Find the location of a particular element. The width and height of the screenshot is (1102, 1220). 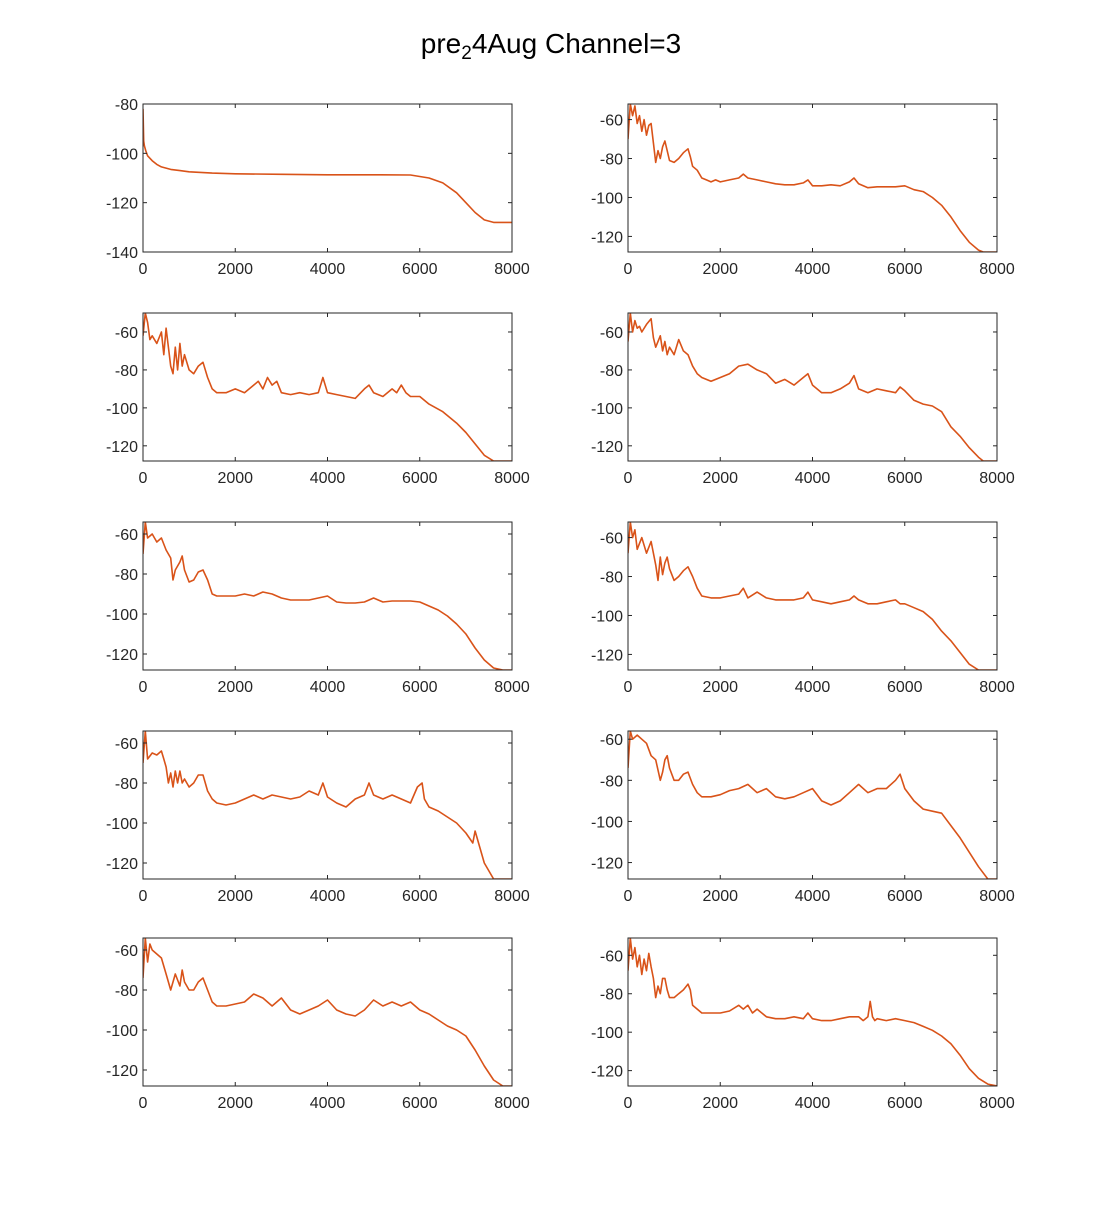

figure-title: pre24Aug Channel=3 is located at coordinates (551, 46).